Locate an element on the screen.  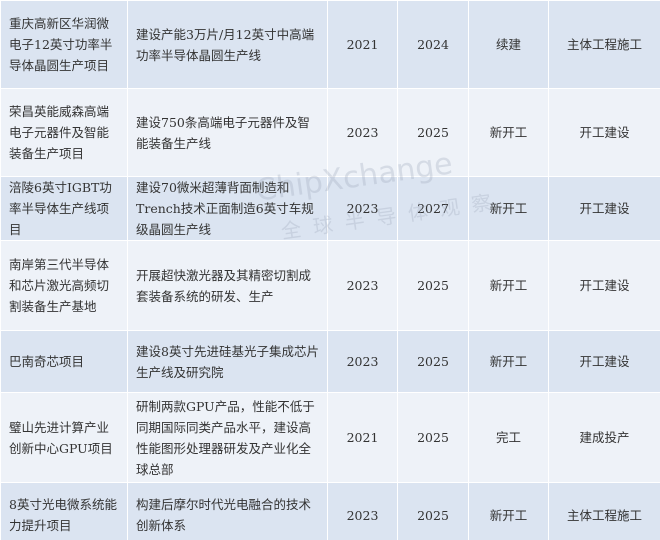
project-content: 建设70微米超薄背面制造和Trench技术正面制造6英寸车规级晶圆生产线 is located at coordinates (227, 208).